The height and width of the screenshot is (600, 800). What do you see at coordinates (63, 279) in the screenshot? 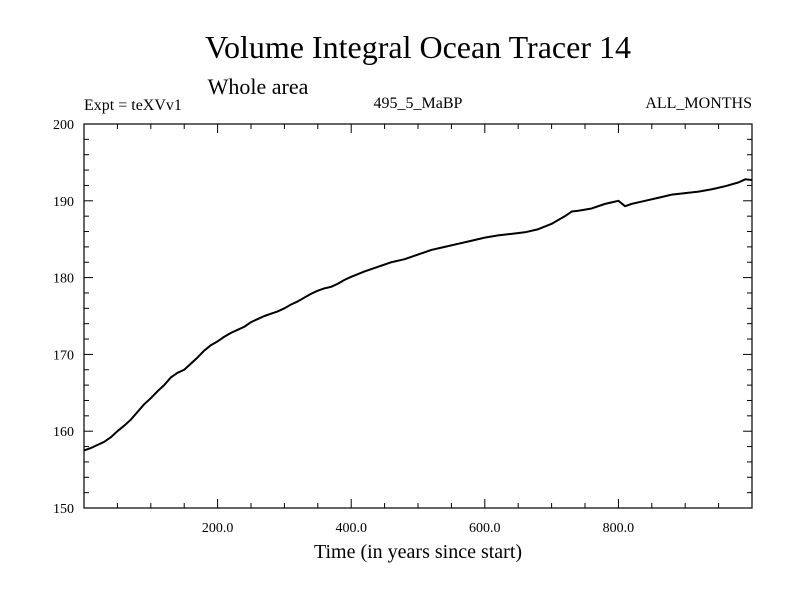
I see `y-tick-label: 180` at bounding box center [63, 279].